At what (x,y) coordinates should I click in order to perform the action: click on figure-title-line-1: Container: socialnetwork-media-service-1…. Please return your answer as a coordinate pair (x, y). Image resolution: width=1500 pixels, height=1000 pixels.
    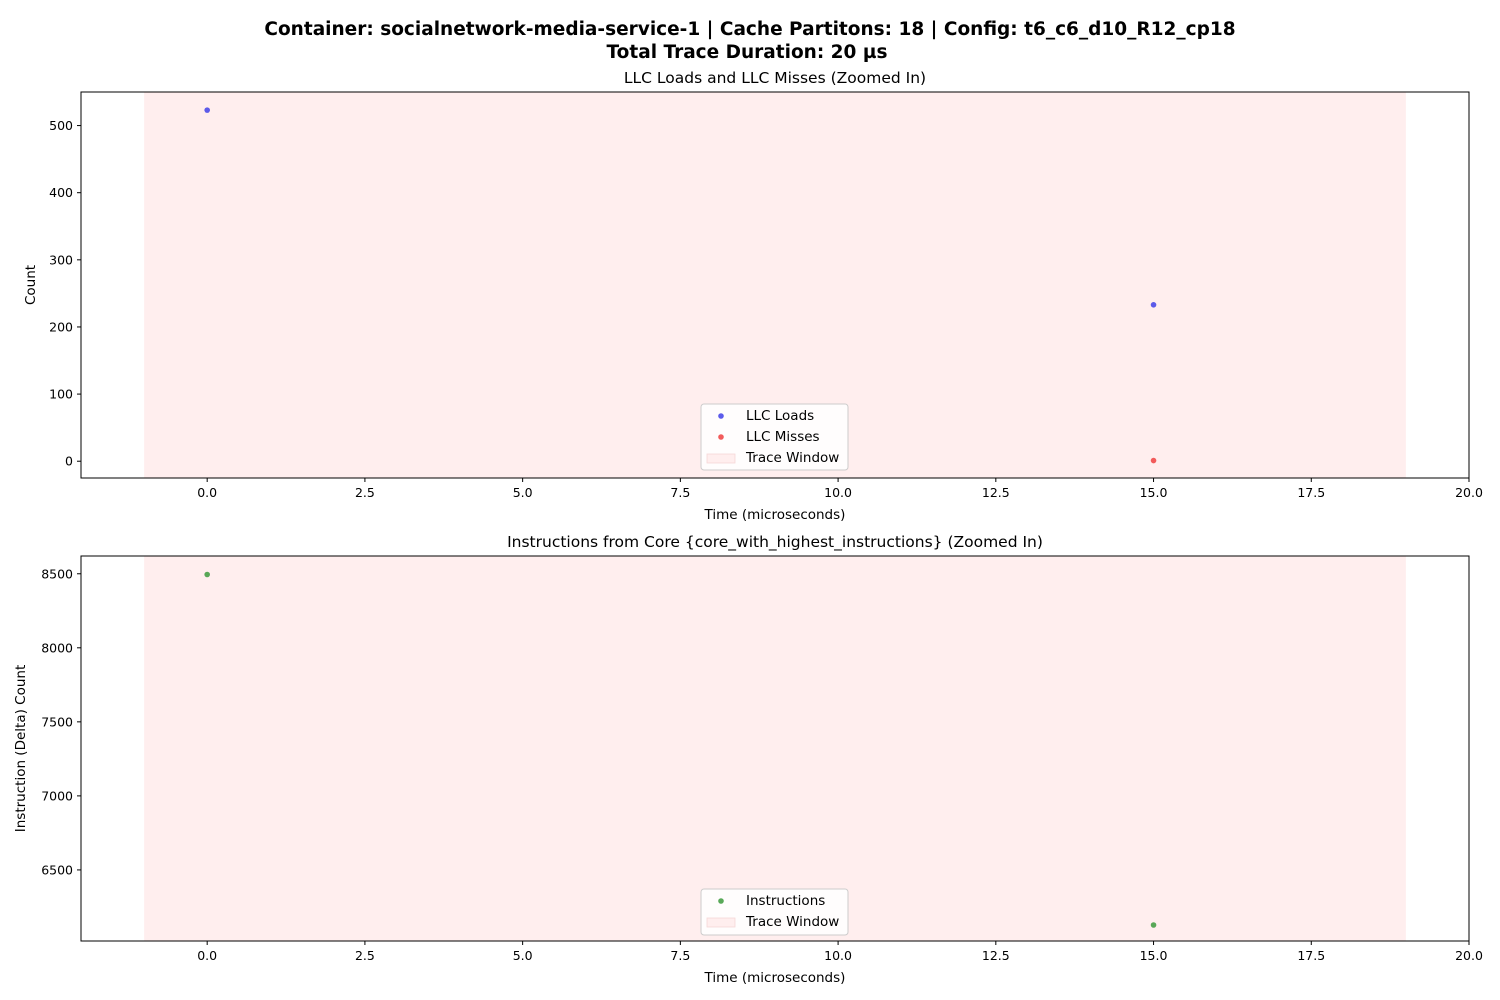
    Looking at the image, I should click on (749, 29).